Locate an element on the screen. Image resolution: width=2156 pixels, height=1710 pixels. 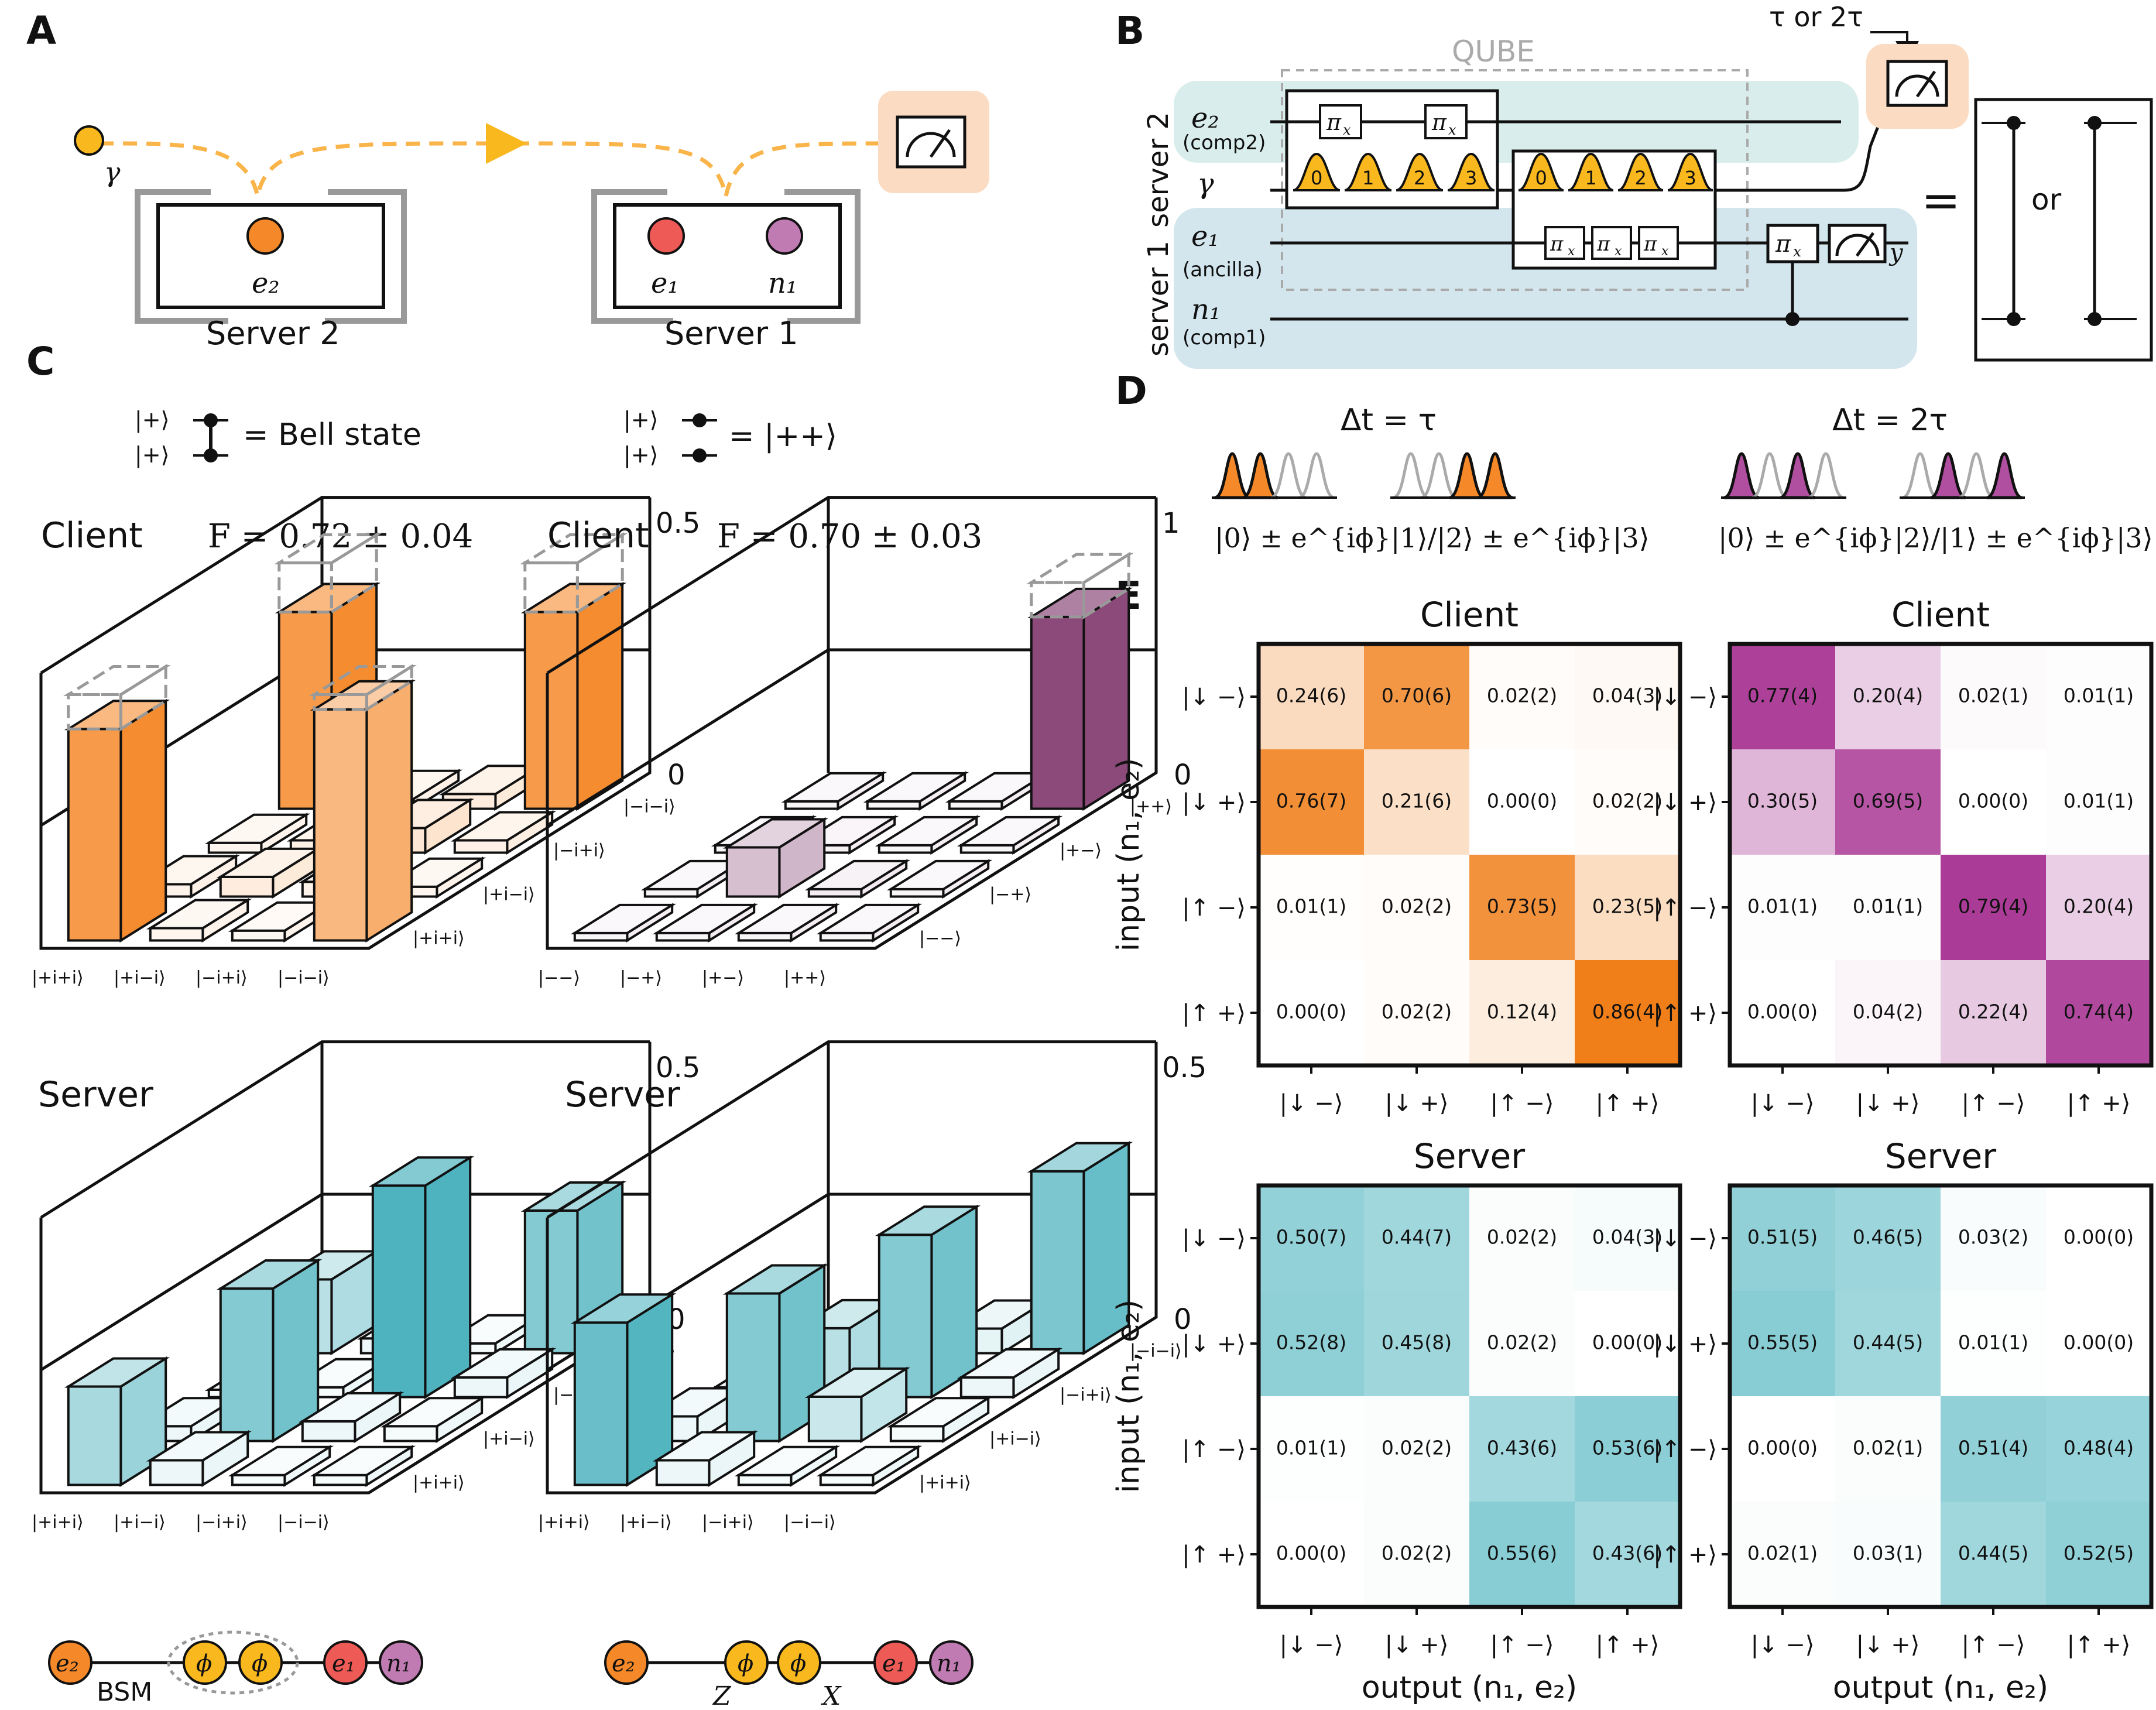
z-label: Z is located at coordinates (722, 1695).